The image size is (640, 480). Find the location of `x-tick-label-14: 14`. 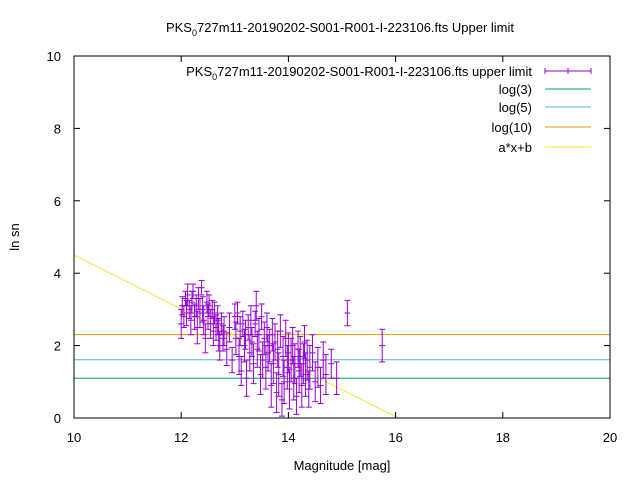

x-tick-label-14: 14 is located at coordinates (288, 437).